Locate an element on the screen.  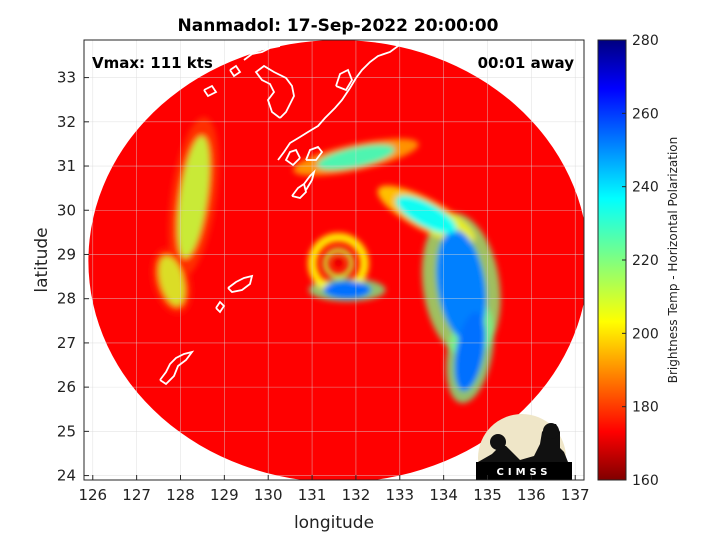
y-axis-label: latitude is located at coordinates (42, 259).